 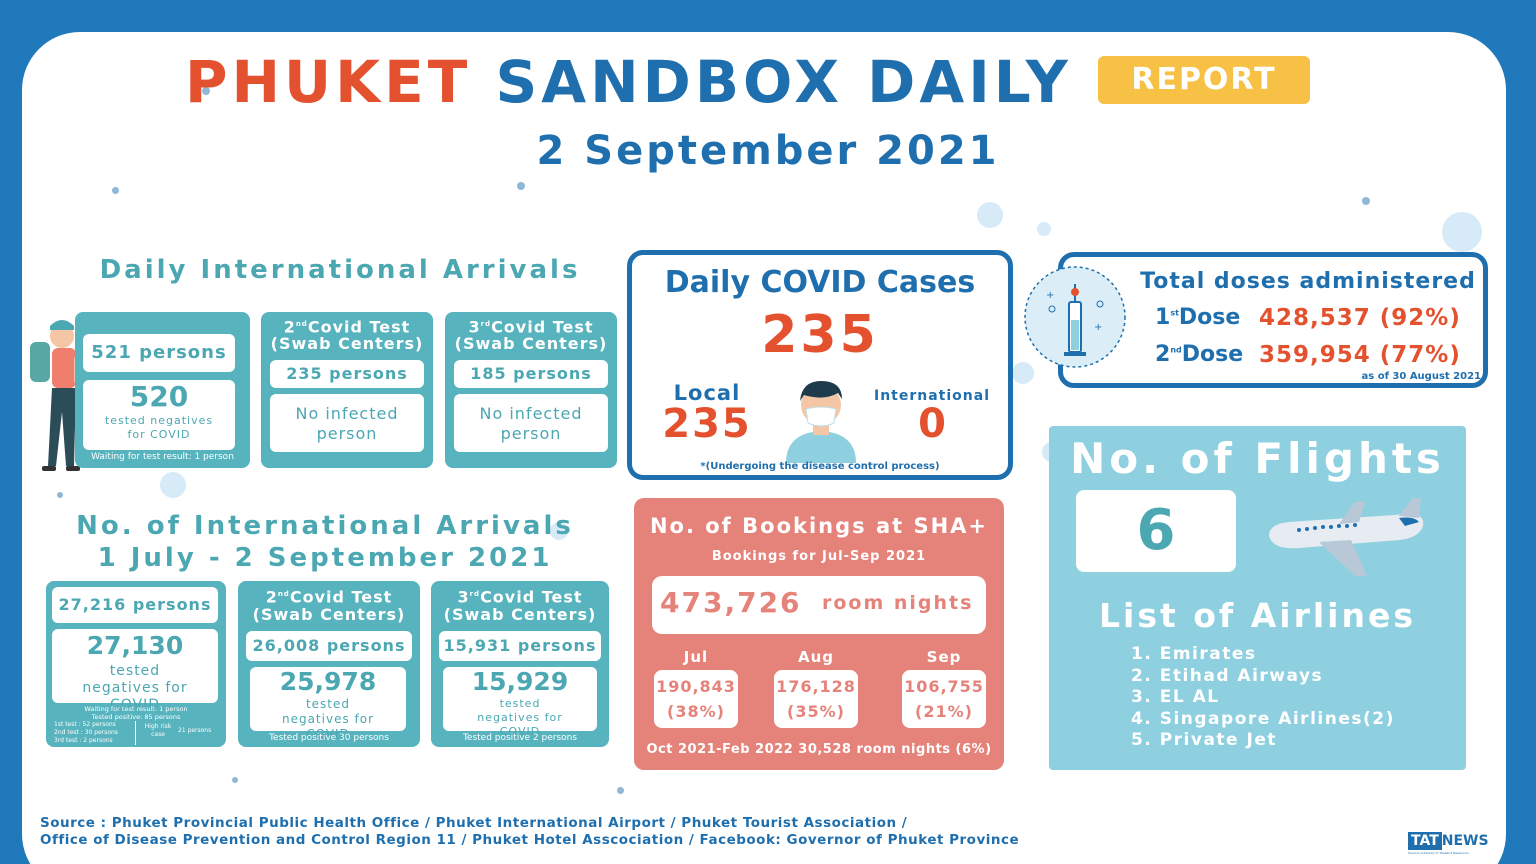 I want to click on dose1-value: 428,537 (92%), so click(x=1360, y=318).